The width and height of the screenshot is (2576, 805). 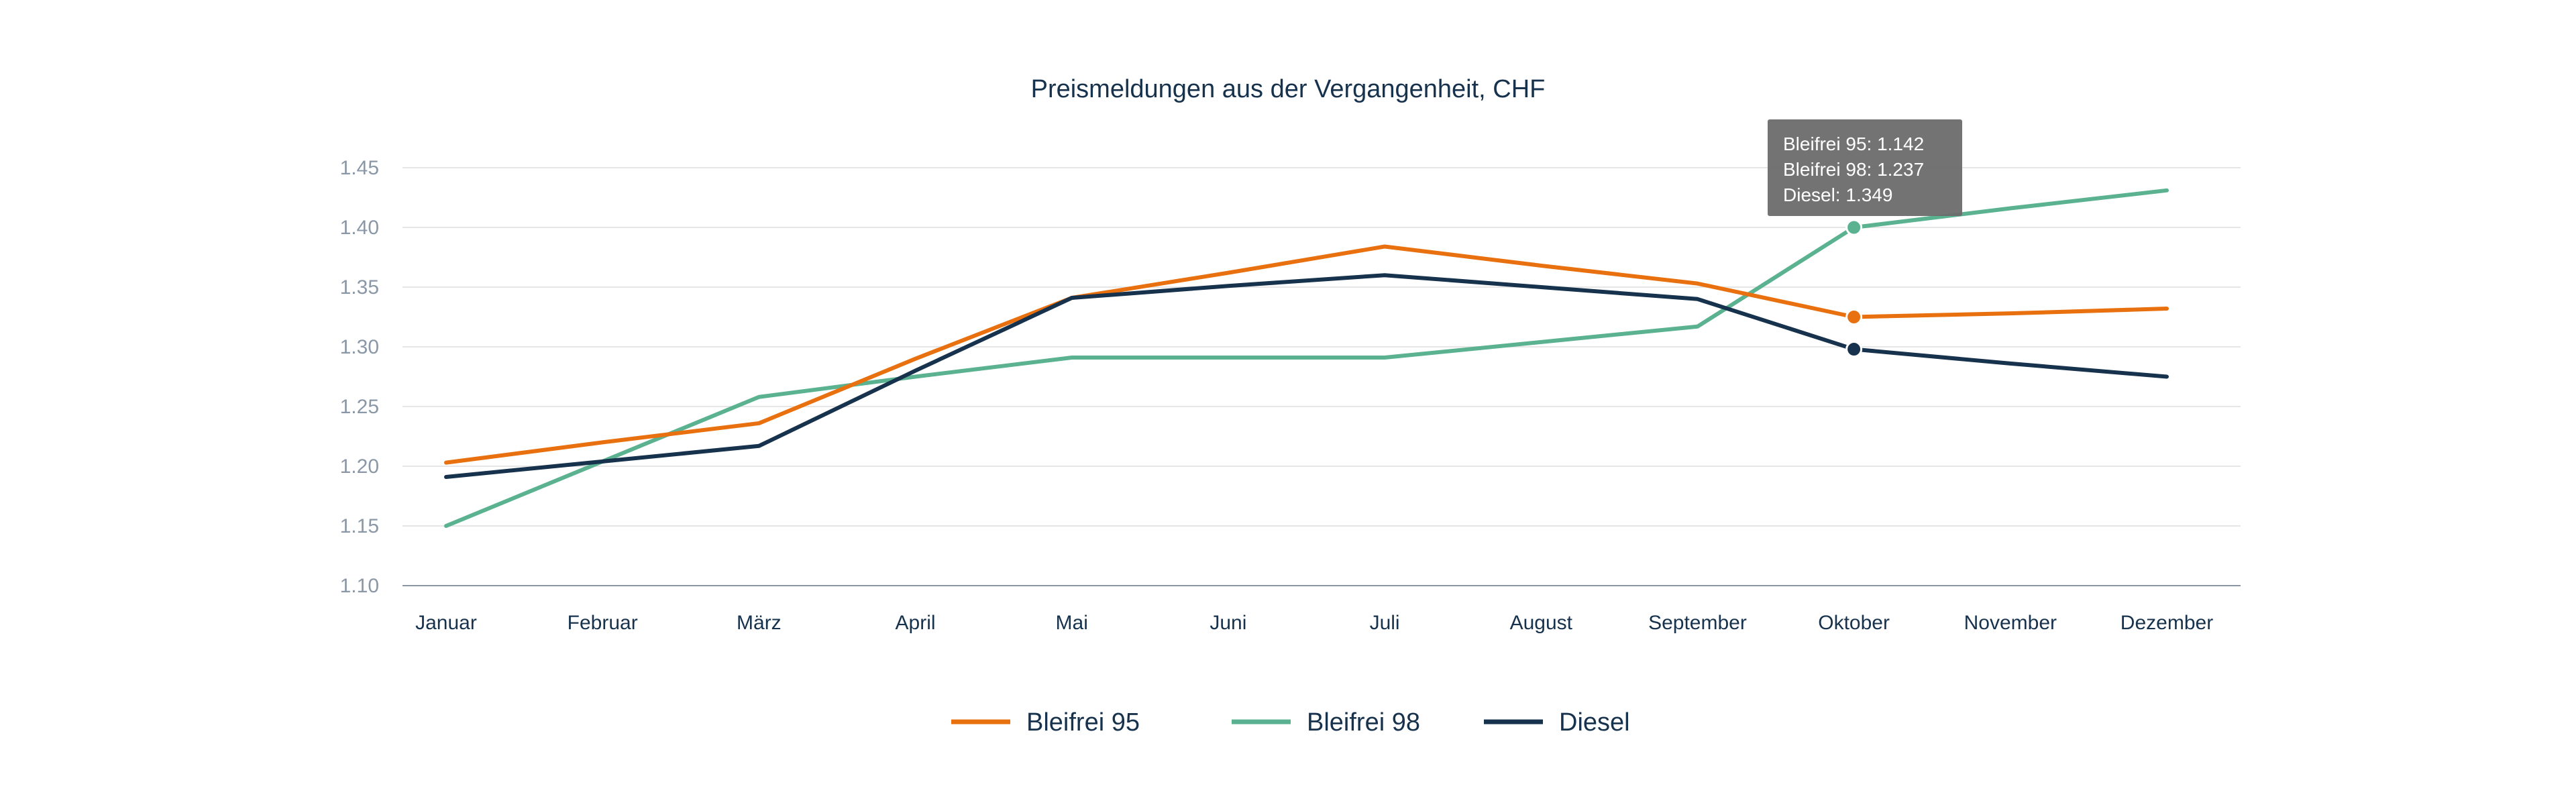 What do you see at coordinates (359, 347) in the screenshot?
I see `y-tick-label: 1.30` at bounding box center [359, 347].